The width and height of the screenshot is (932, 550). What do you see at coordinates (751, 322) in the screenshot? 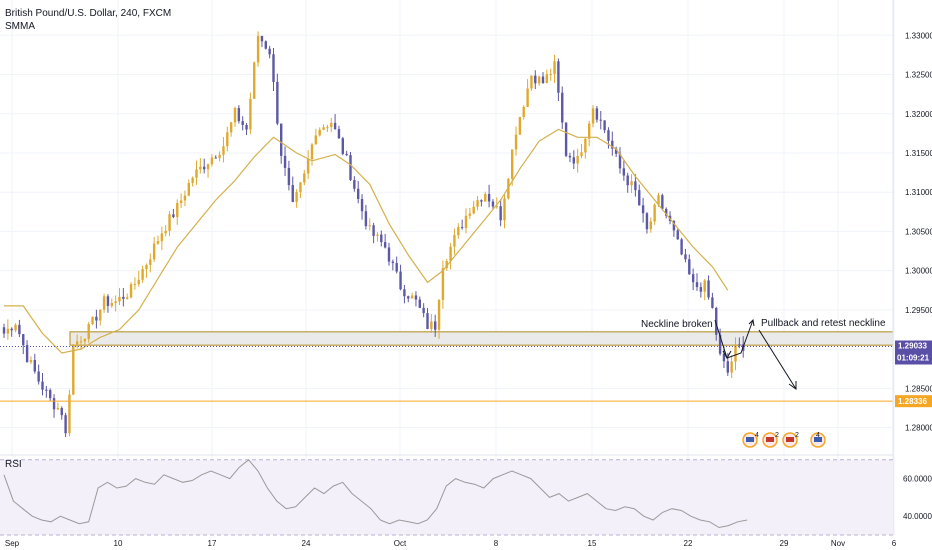
I see `arrowhead-up` at bounding box center [751, 322].